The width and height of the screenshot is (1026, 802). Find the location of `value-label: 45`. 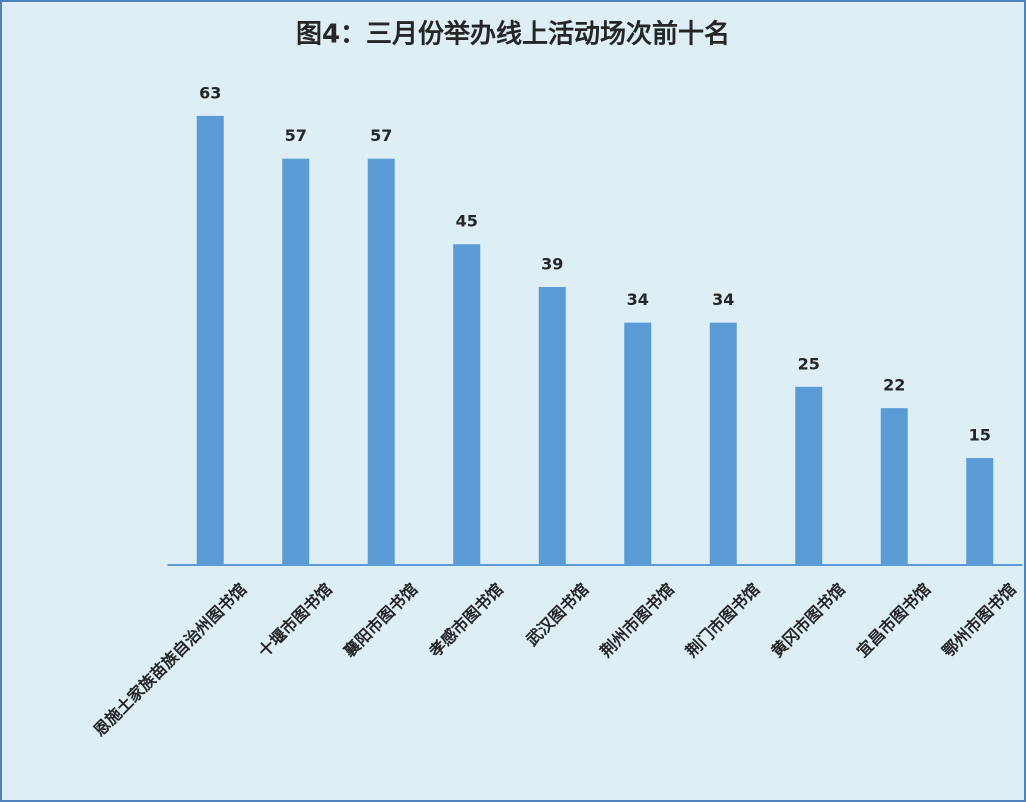

value-label: 45 is located at coordinates (467, 221).